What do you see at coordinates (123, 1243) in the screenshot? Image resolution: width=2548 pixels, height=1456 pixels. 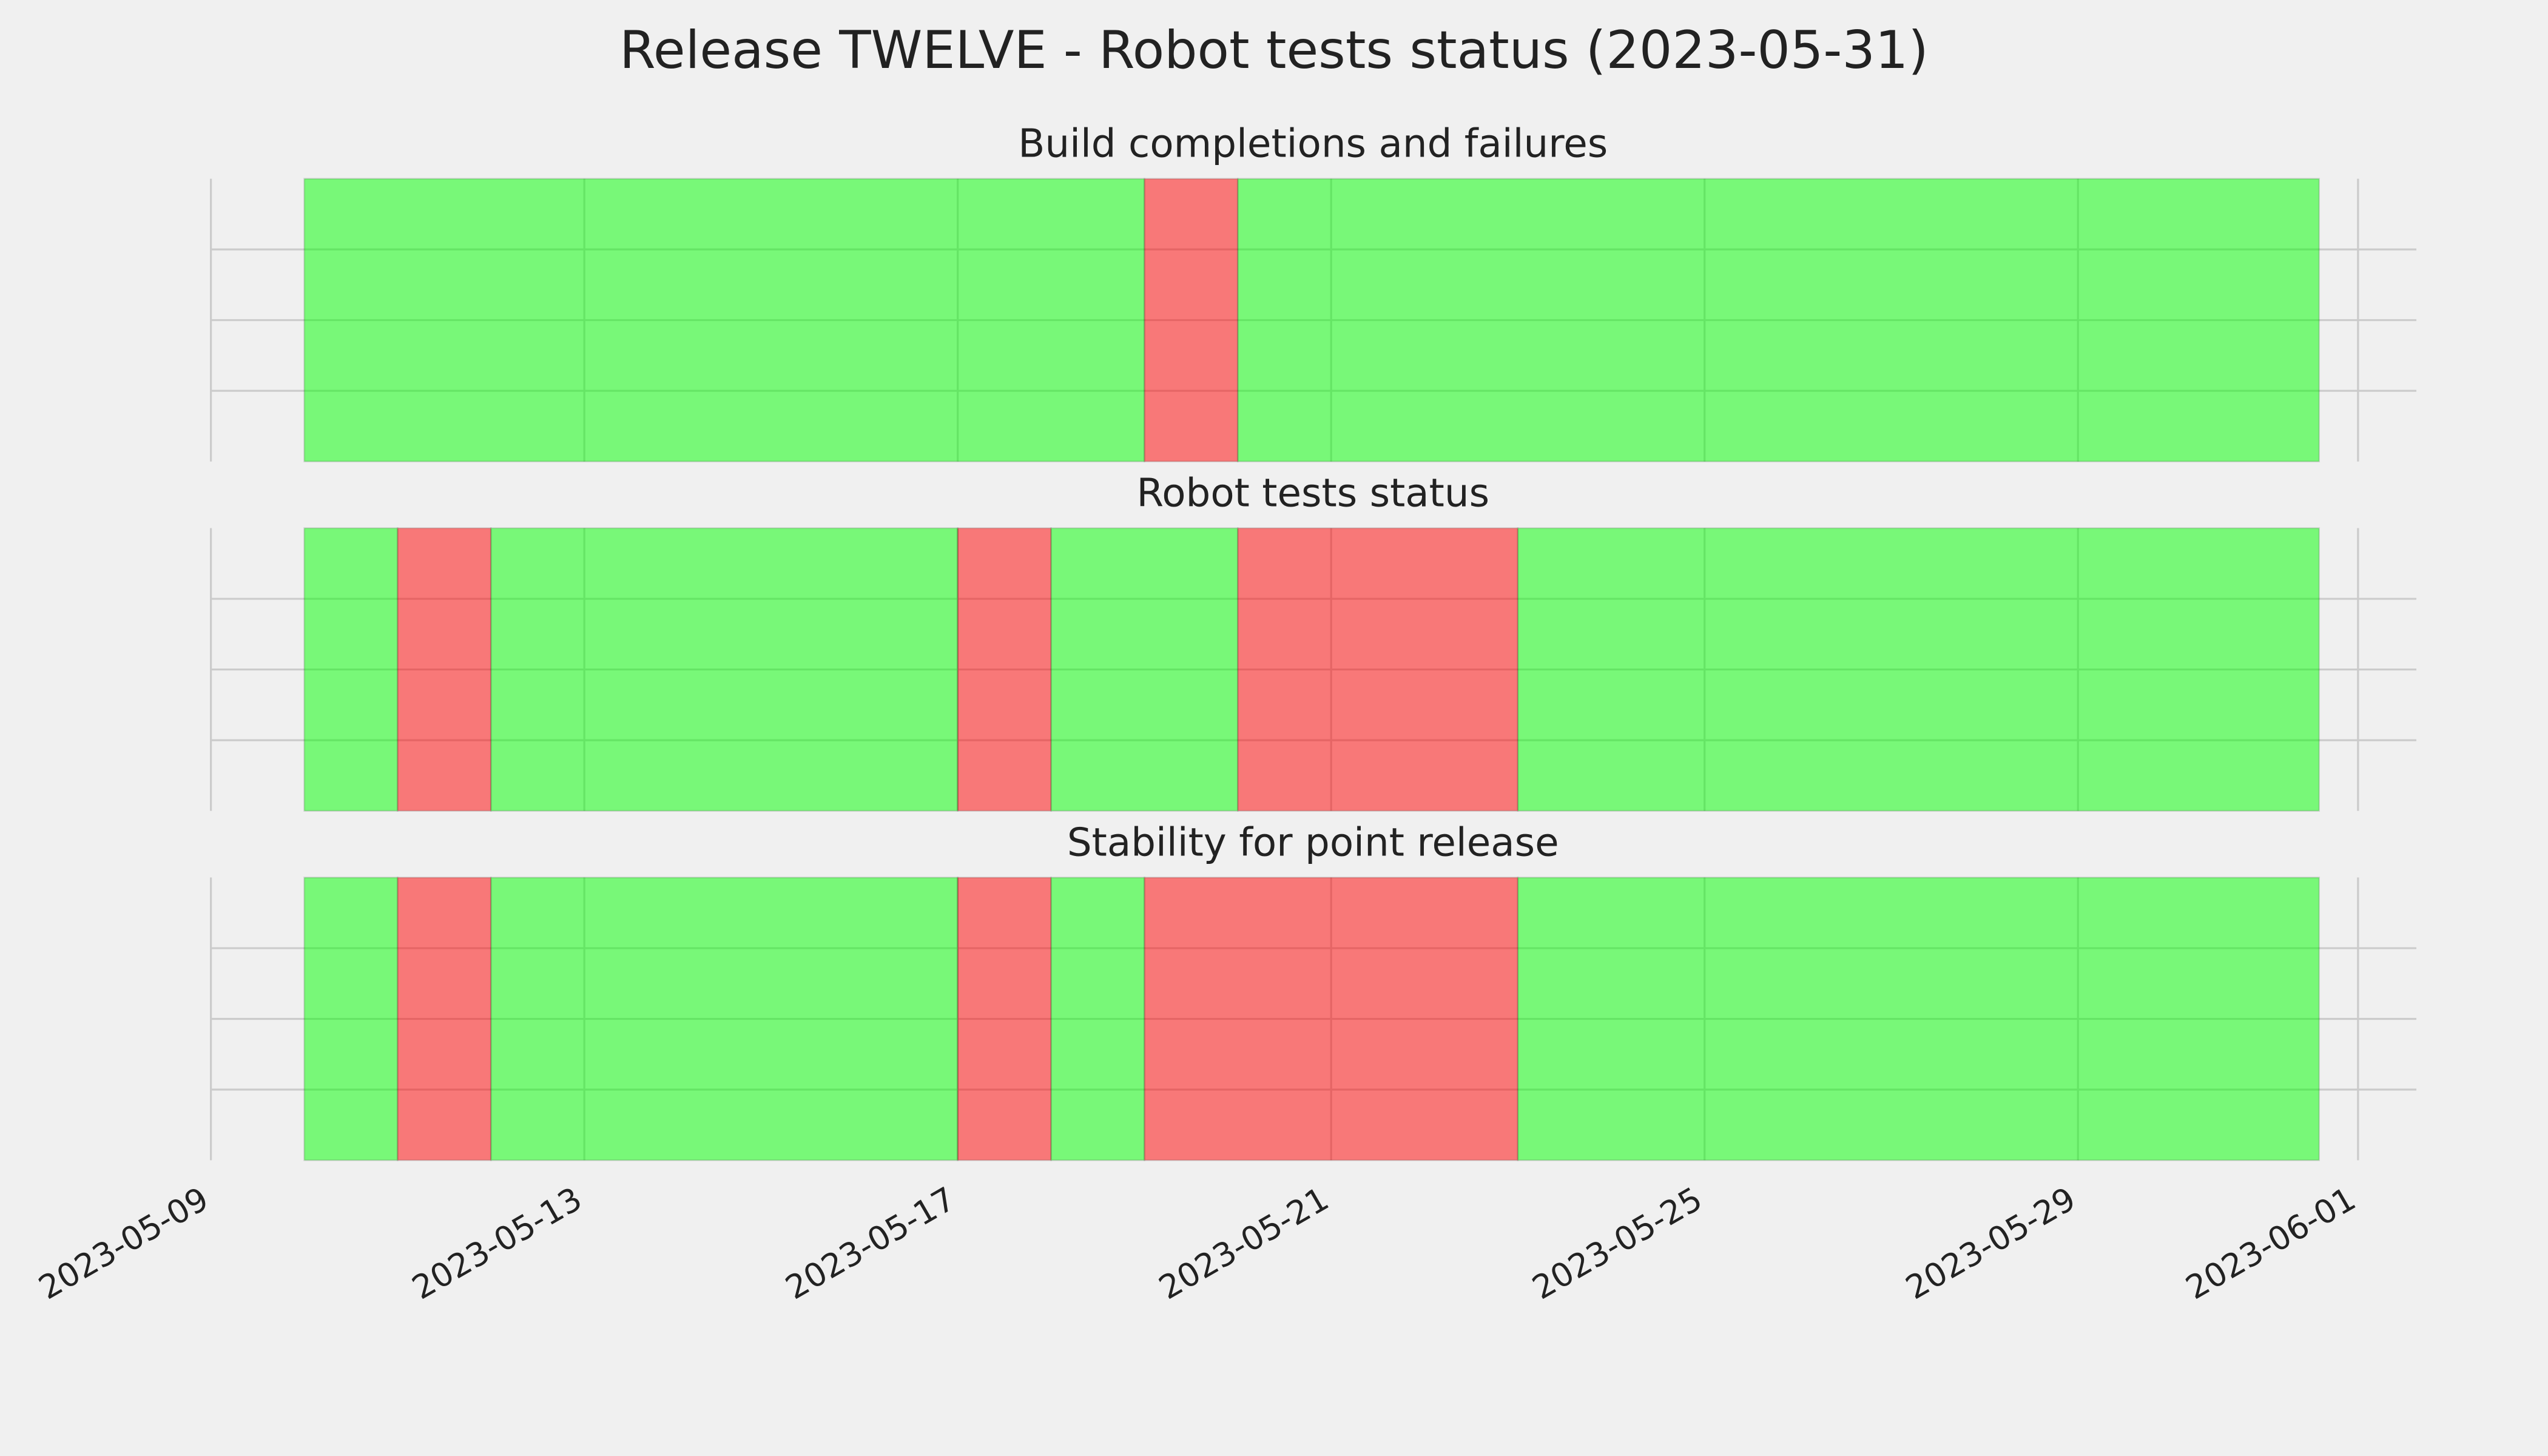 I see `x-tick-label: 2023-05-09` at bounding box center [123, 1243].